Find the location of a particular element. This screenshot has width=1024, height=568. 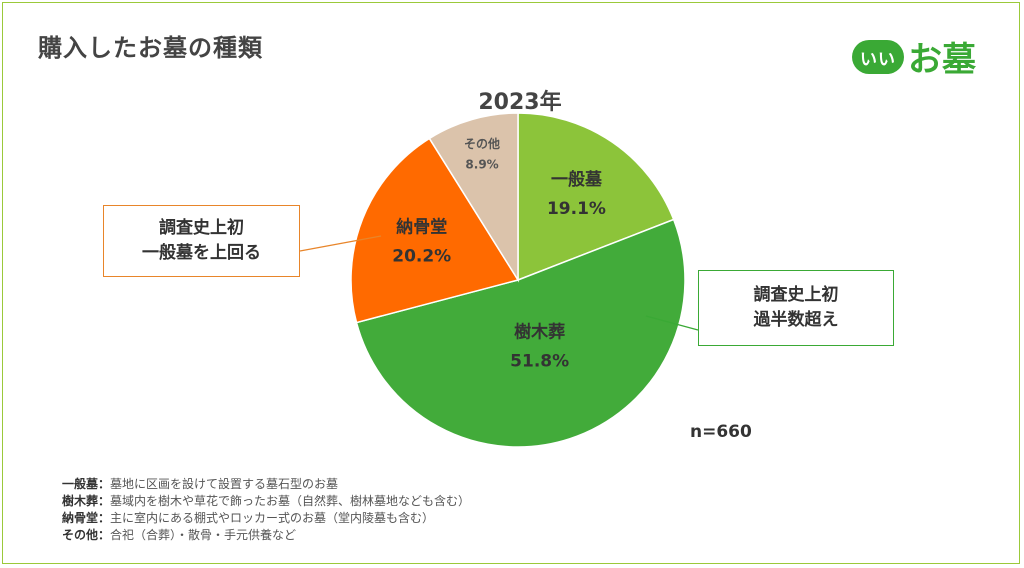

brand-logo: いい お墓 is located at coordinates (917, 59).